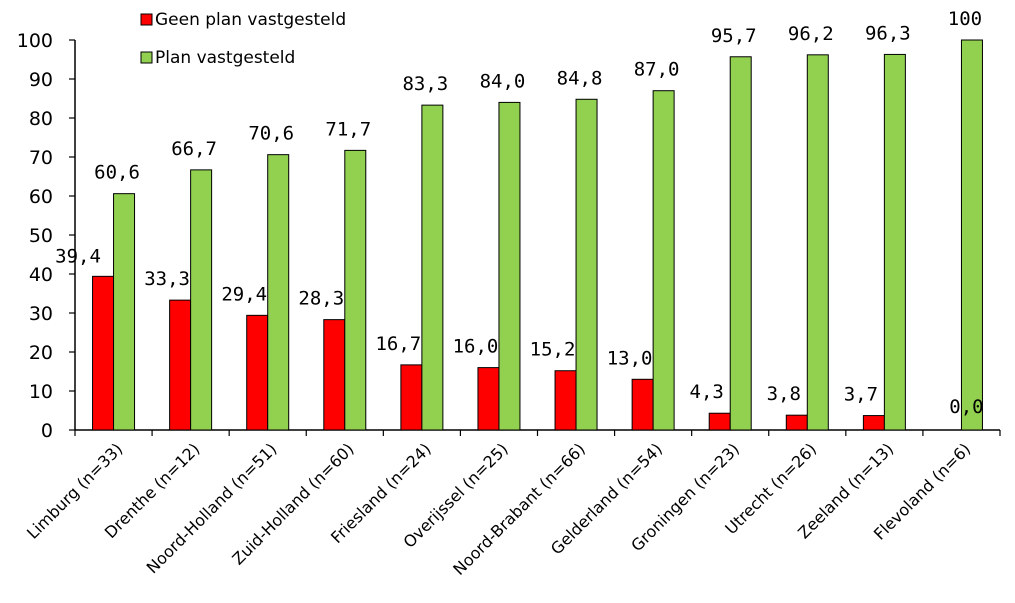 This screenshot has height=603, width=1015. I want to click on y-tick-label: 50, so click(41, 236).